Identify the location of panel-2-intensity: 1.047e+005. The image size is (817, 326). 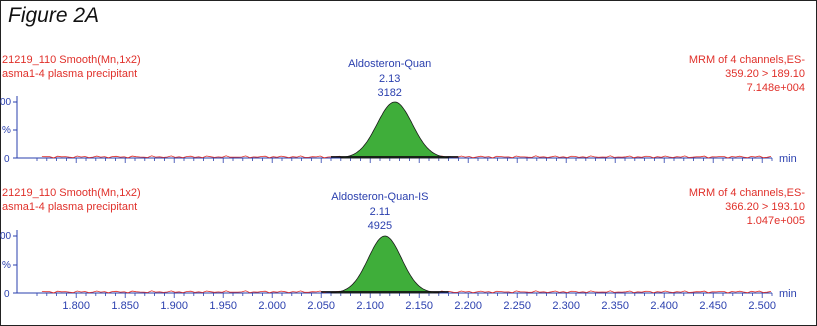
(776, 221).